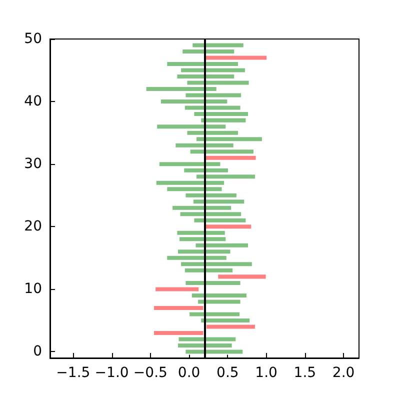  Describe the element at coordinates (33, 164) in the screenshot. I see `y-tick-label: 30` at that location.